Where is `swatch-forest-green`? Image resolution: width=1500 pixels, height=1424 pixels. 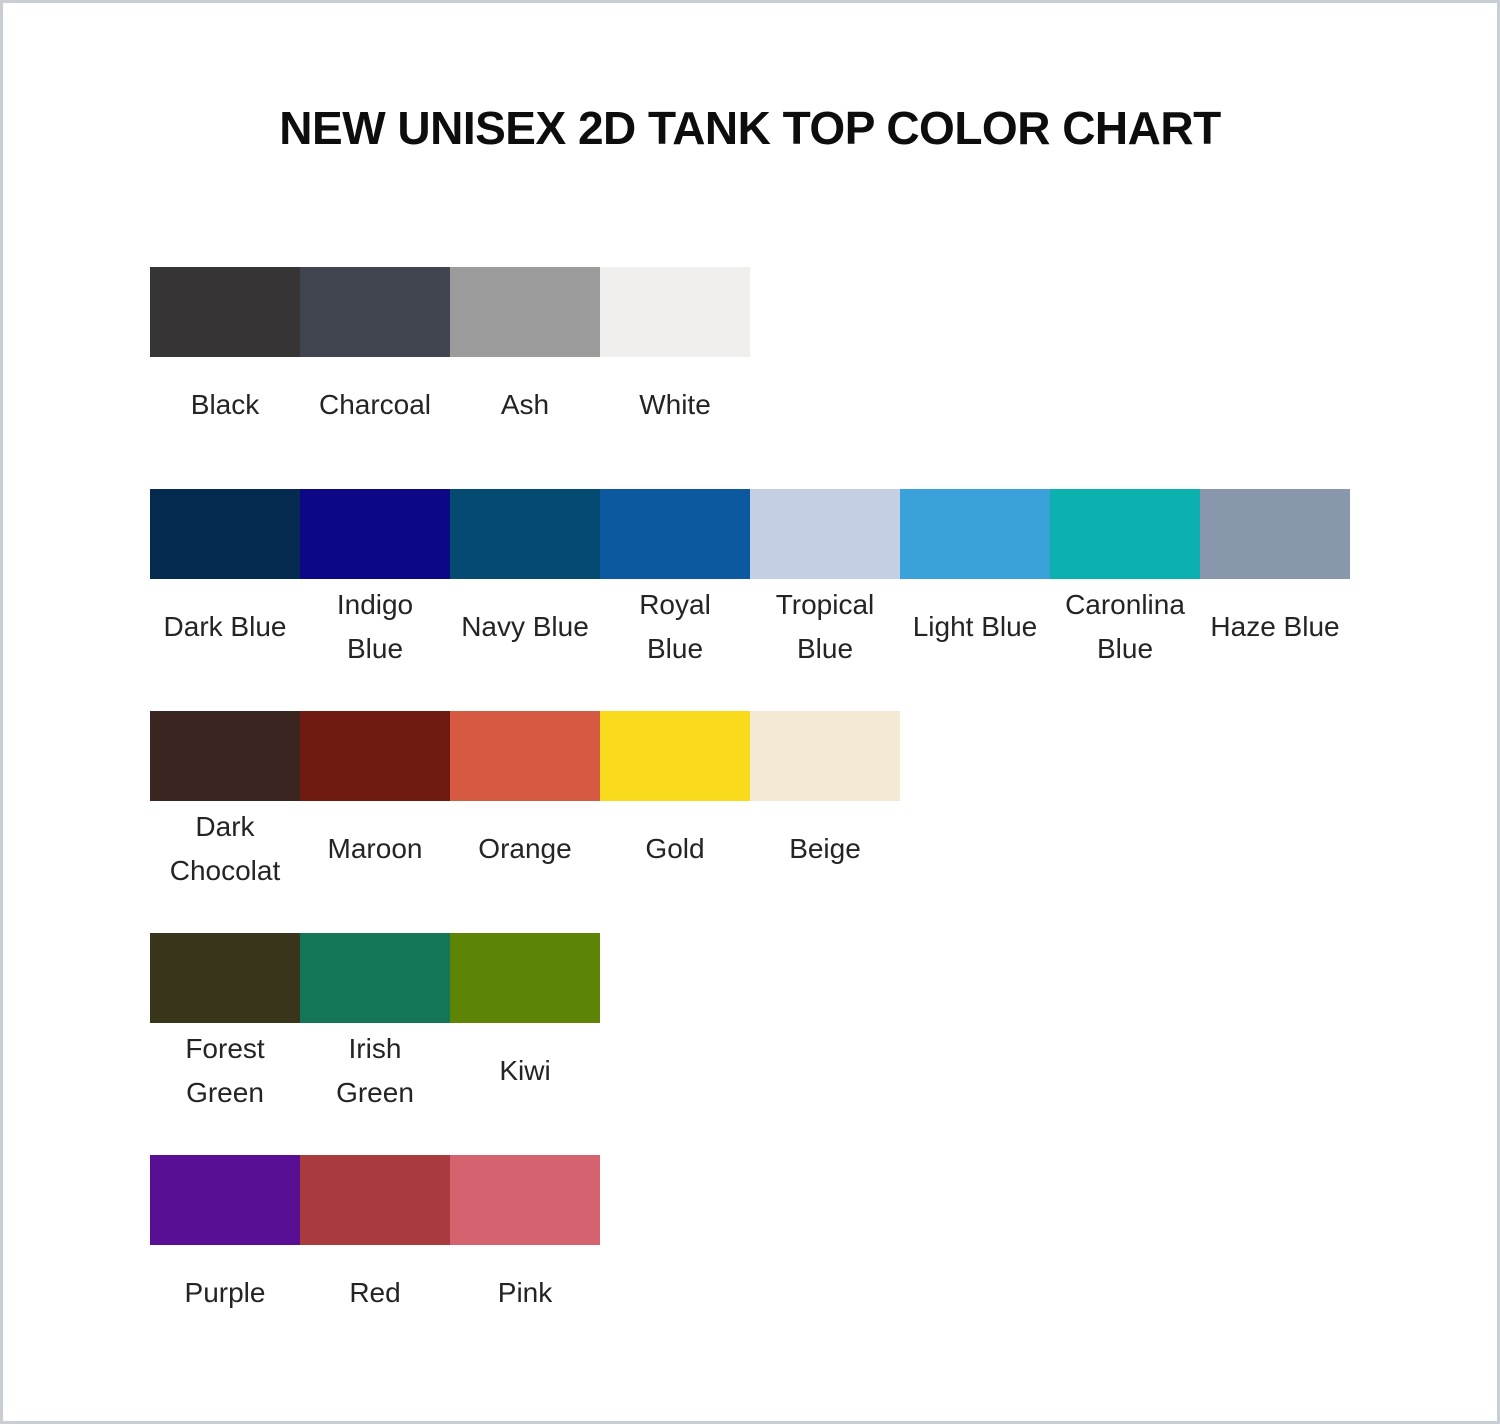
swatch-forest-green is located at coordinates (225, 978).